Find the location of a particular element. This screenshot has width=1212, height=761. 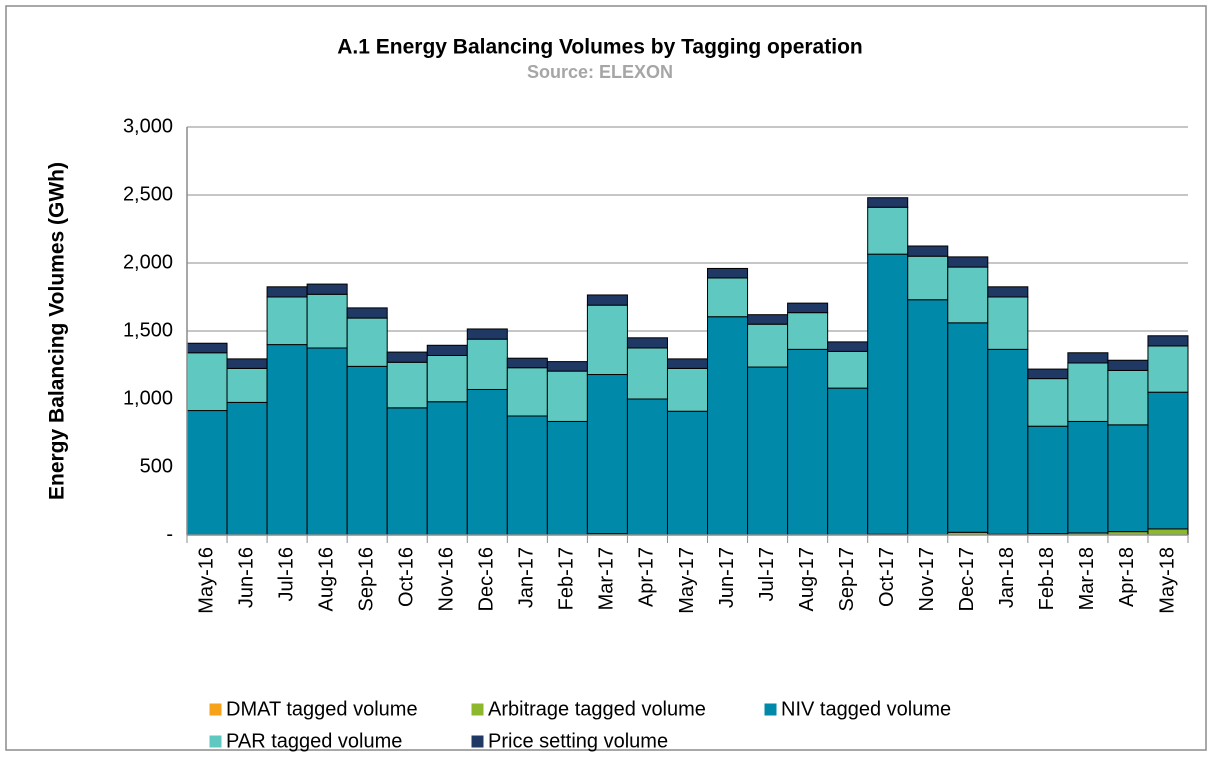

x-tick-label: Aug-16 is located at coordinates (326, 579).